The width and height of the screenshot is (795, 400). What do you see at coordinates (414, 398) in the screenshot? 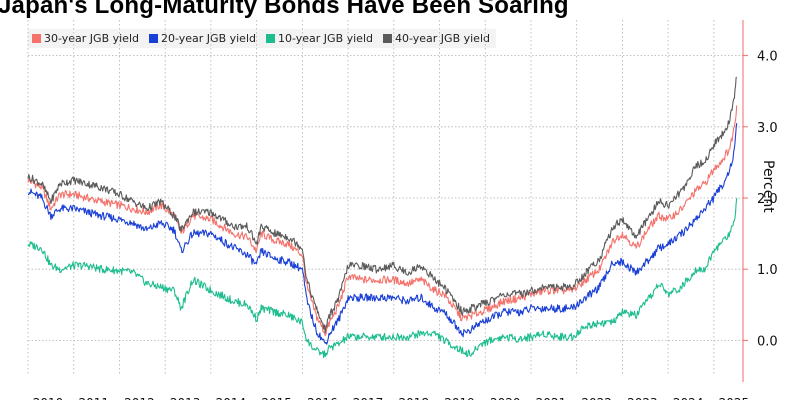
I see `x-tick-label: 2018` at bounding box center [414, 398].